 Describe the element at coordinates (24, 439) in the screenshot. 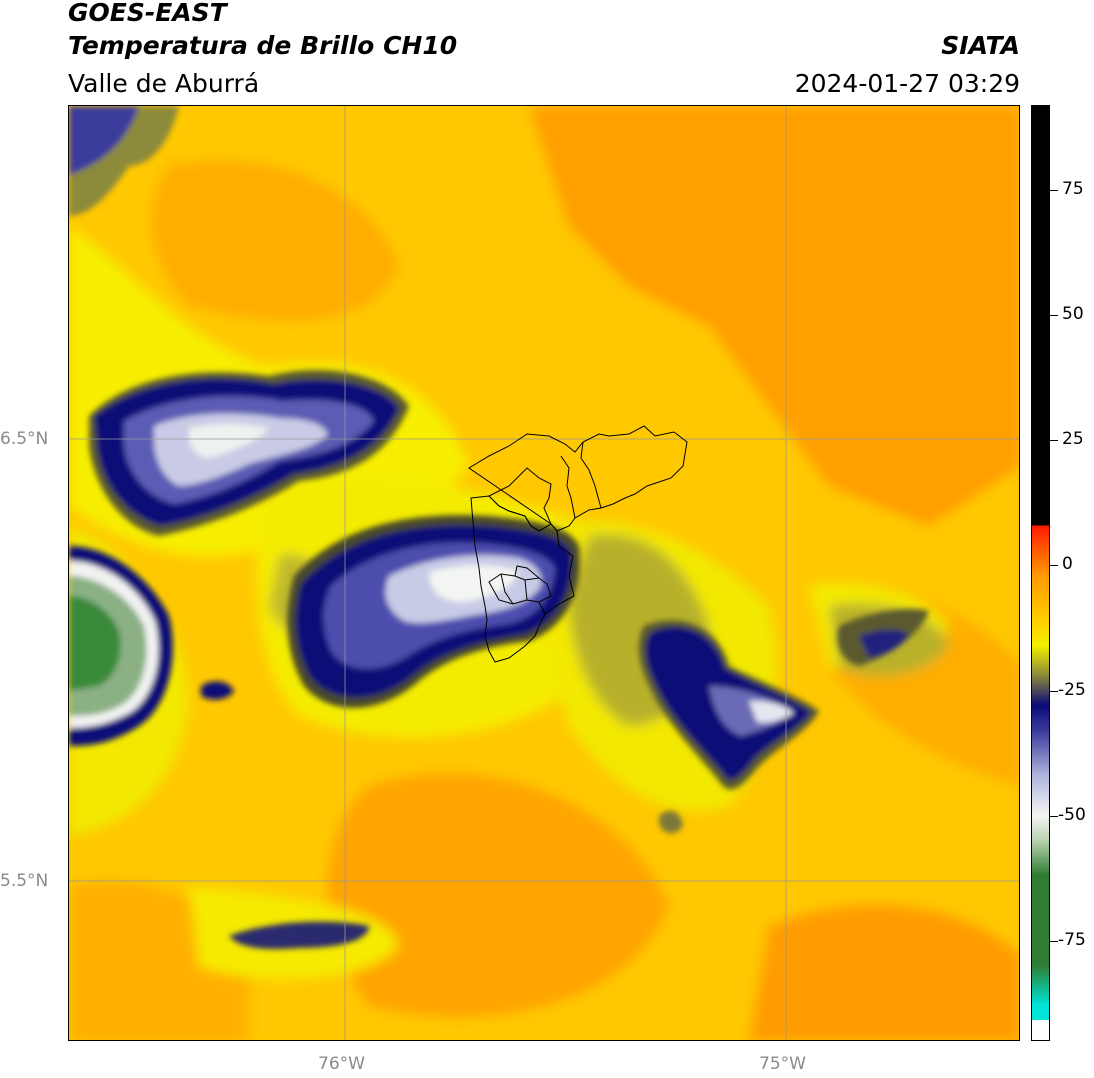

I see `lat-label-6-5: 6.5°N` at that location.